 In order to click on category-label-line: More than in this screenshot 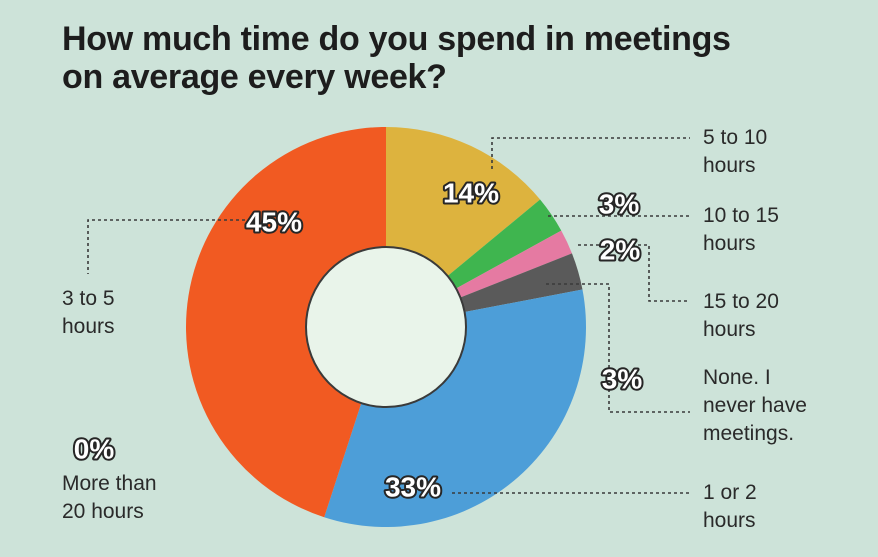, I will do `click(109, 483)`.